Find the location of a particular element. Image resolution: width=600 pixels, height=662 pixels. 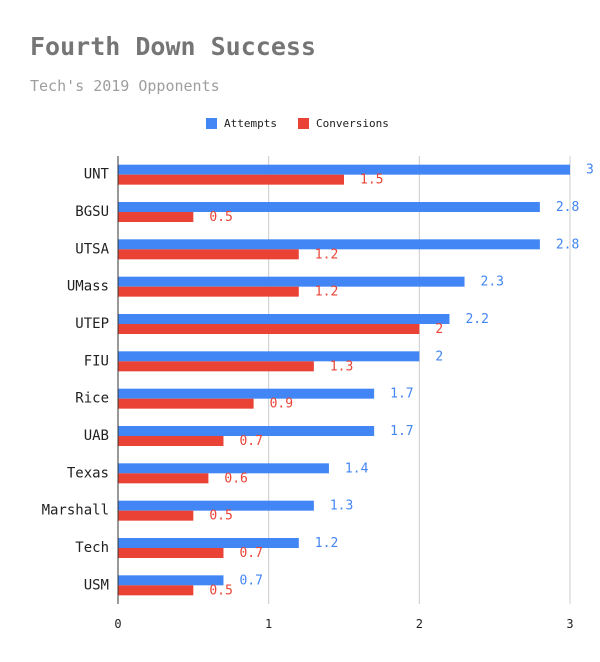

legend-swatch-attempts is located at coordinates (211, 123).